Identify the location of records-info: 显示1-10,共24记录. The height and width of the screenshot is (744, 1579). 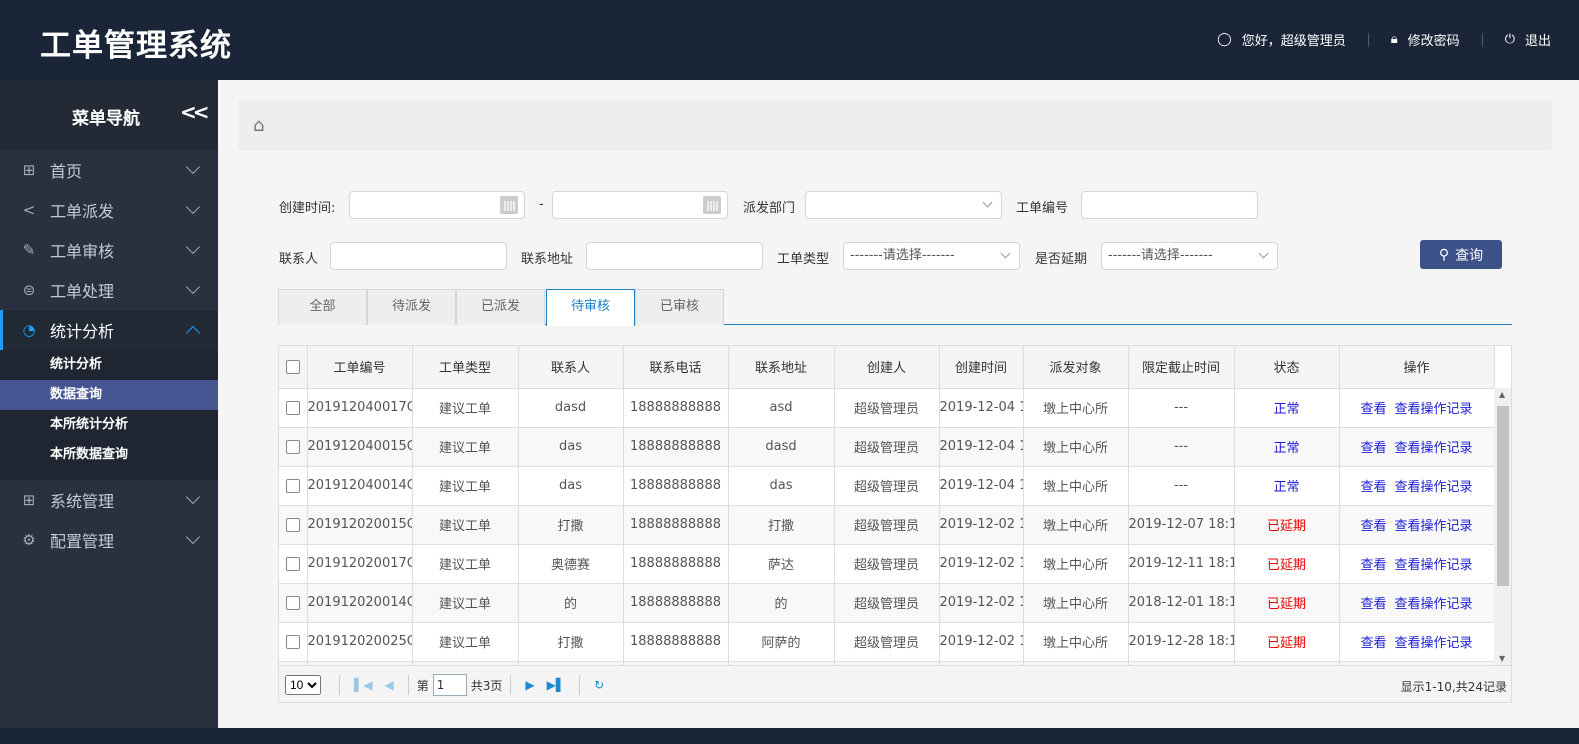
(1453, 687).